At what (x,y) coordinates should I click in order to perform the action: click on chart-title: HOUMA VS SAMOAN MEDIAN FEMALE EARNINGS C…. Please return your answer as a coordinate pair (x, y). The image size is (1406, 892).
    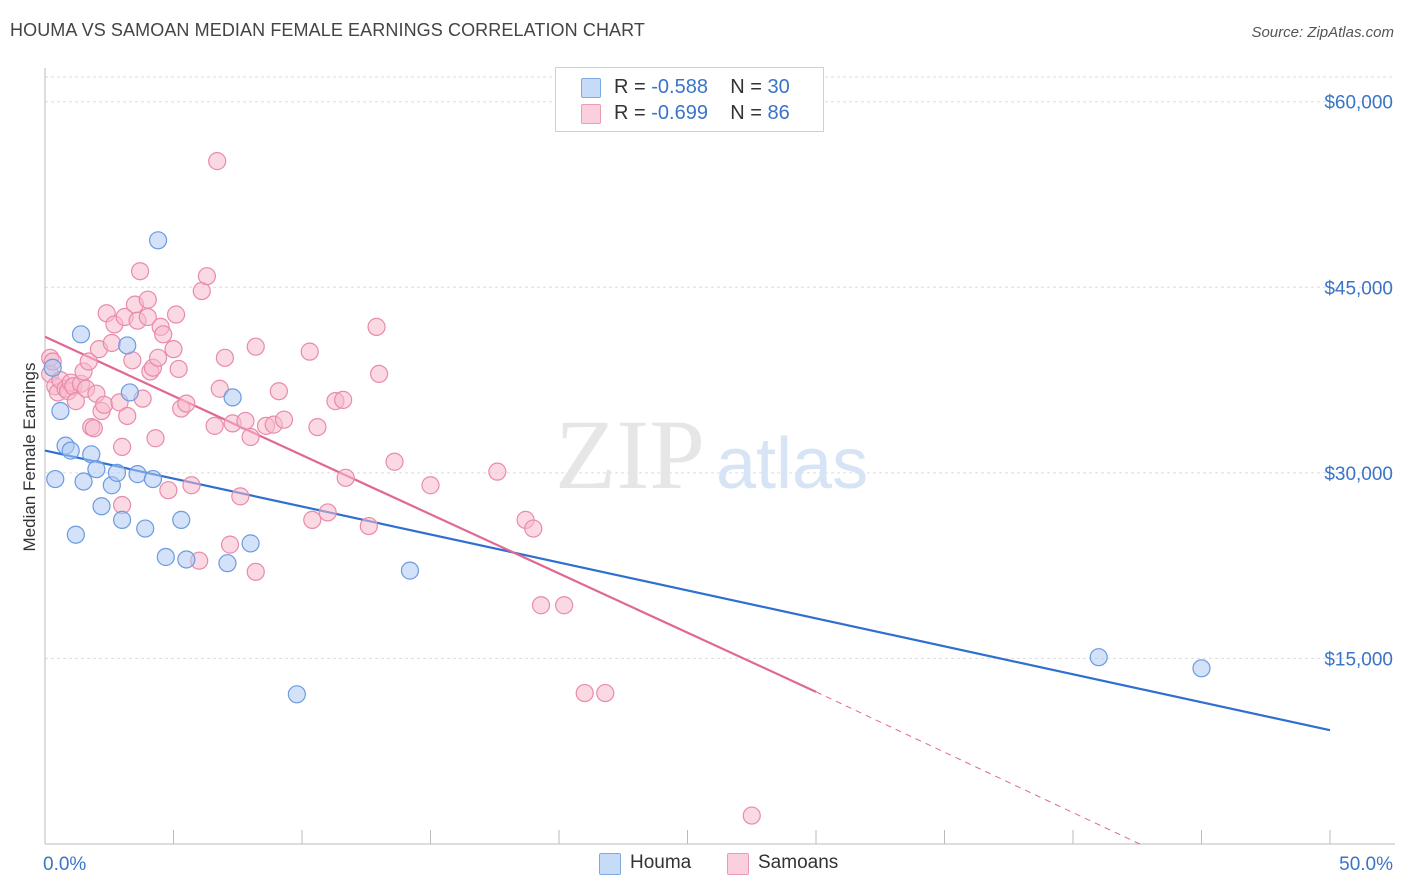
    Looking at the image, I should click on (328, 30).